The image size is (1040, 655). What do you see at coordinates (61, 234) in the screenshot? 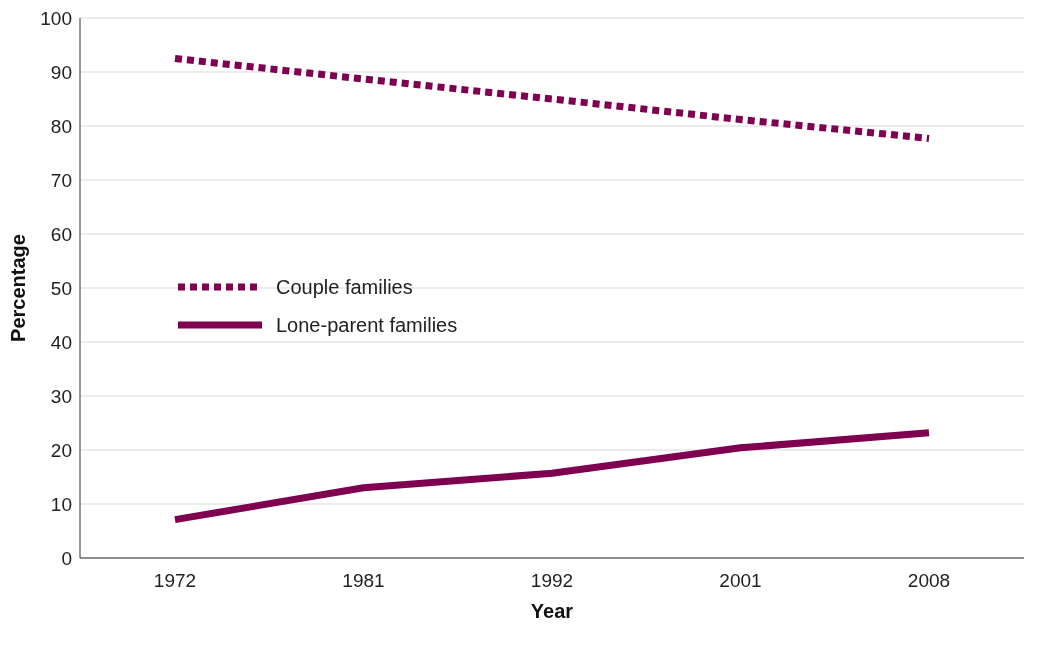
I see `y-tick-label: 60` at bounding box center [61, 234].